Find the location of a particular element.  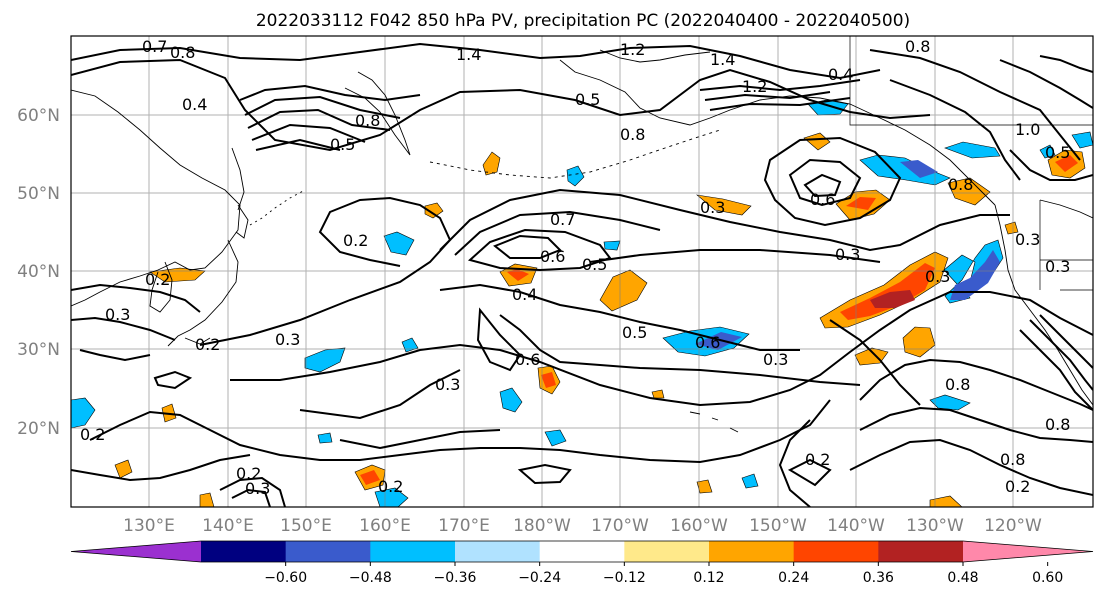

colorbar-tick-label: −0.48 is located at coordinates (370, 578).